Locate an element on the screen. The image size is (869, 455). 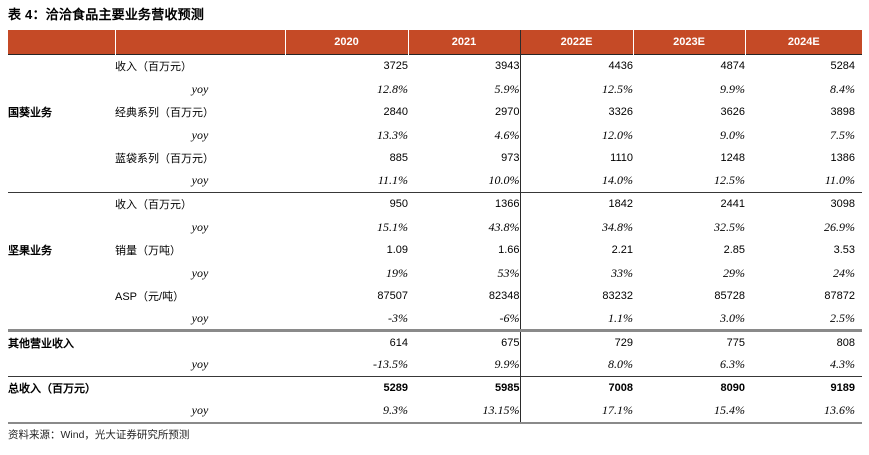
value-cell: 9189 is located at coordinates (842, 388).